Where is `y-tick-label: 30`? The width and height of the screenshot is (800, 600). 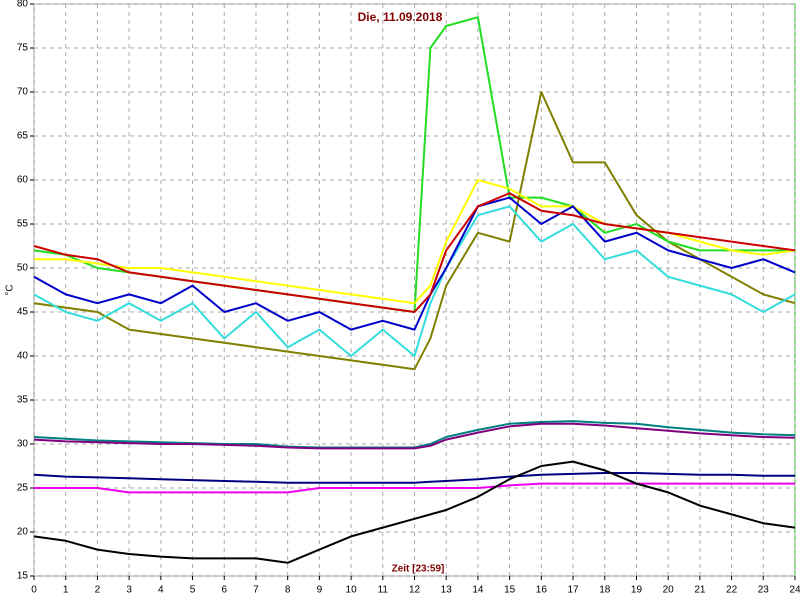 y-tick-label: 30 is located at coordinates (23, 444).